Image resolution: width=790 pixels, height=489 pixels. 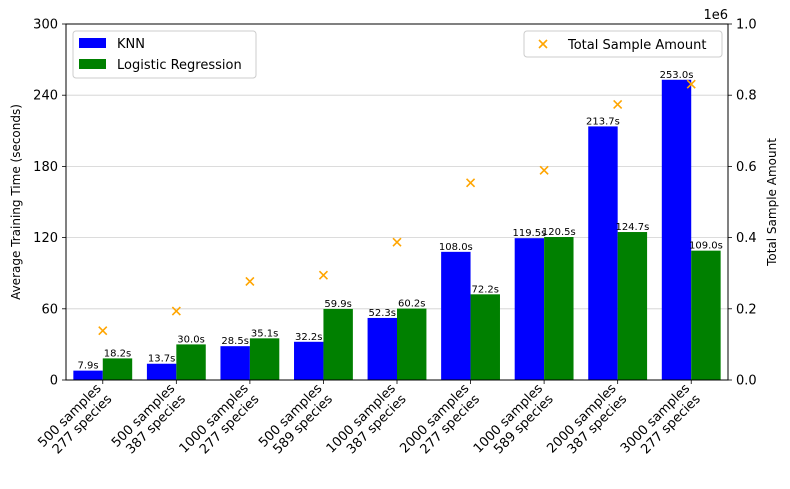 What do you see at coordinates (131, 44) in the screenshot?
I see `legend-label: KNN` at bounding box center [131, 44].